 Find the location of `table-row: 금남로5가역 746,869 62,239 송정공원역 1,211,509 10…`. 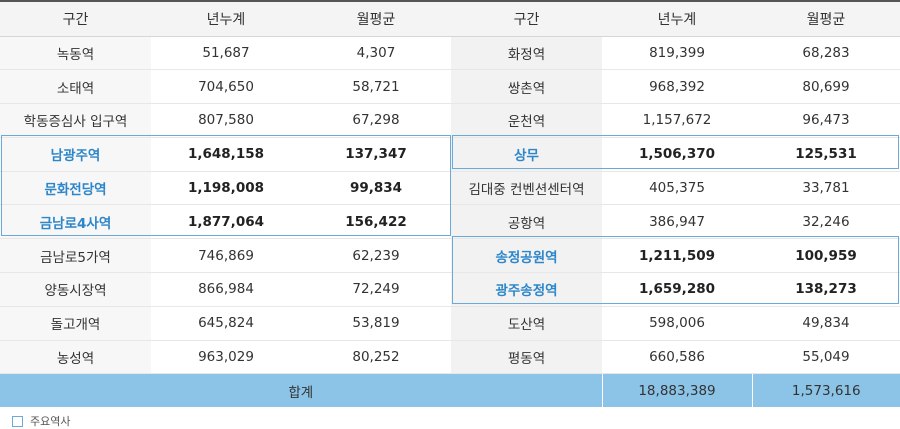

table-row: 금남로5가역 746,869 62,239 송정공원역 1,211,509 10… is located at coordinates (450, 256).